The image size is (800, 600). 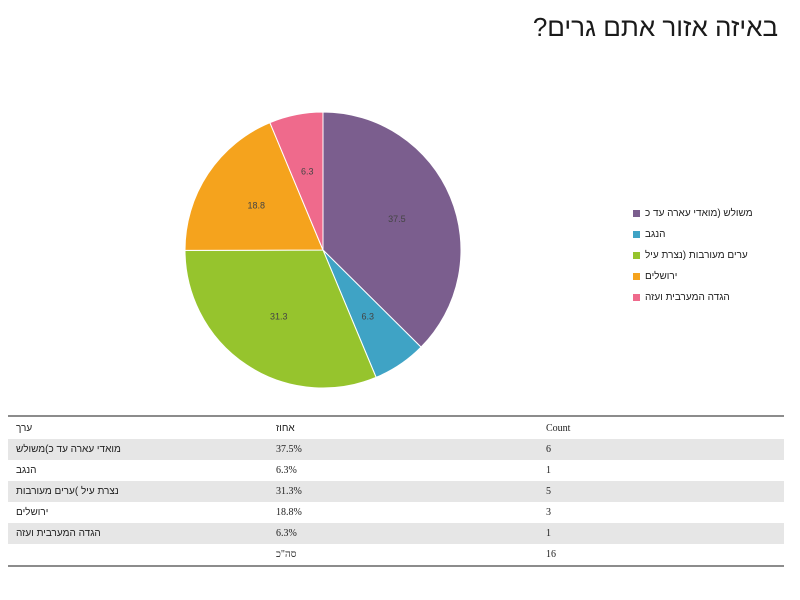 I want to click on header-count: Count, so click(x=558, y=428).